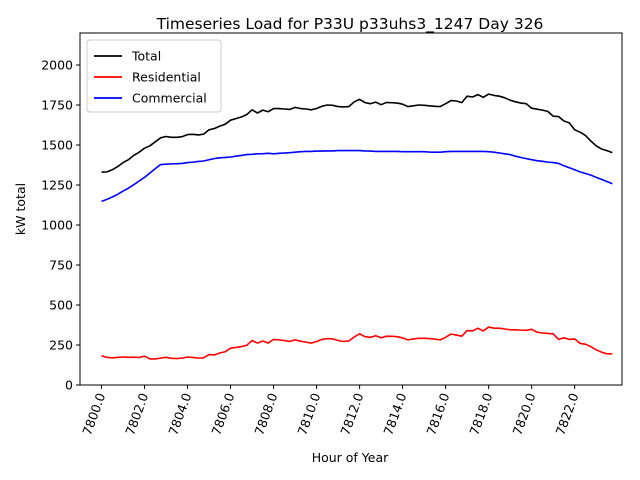  Describe the element at coordinates (20, 209) in the screenshot. I see `y-axis-title: kW total` at that location.